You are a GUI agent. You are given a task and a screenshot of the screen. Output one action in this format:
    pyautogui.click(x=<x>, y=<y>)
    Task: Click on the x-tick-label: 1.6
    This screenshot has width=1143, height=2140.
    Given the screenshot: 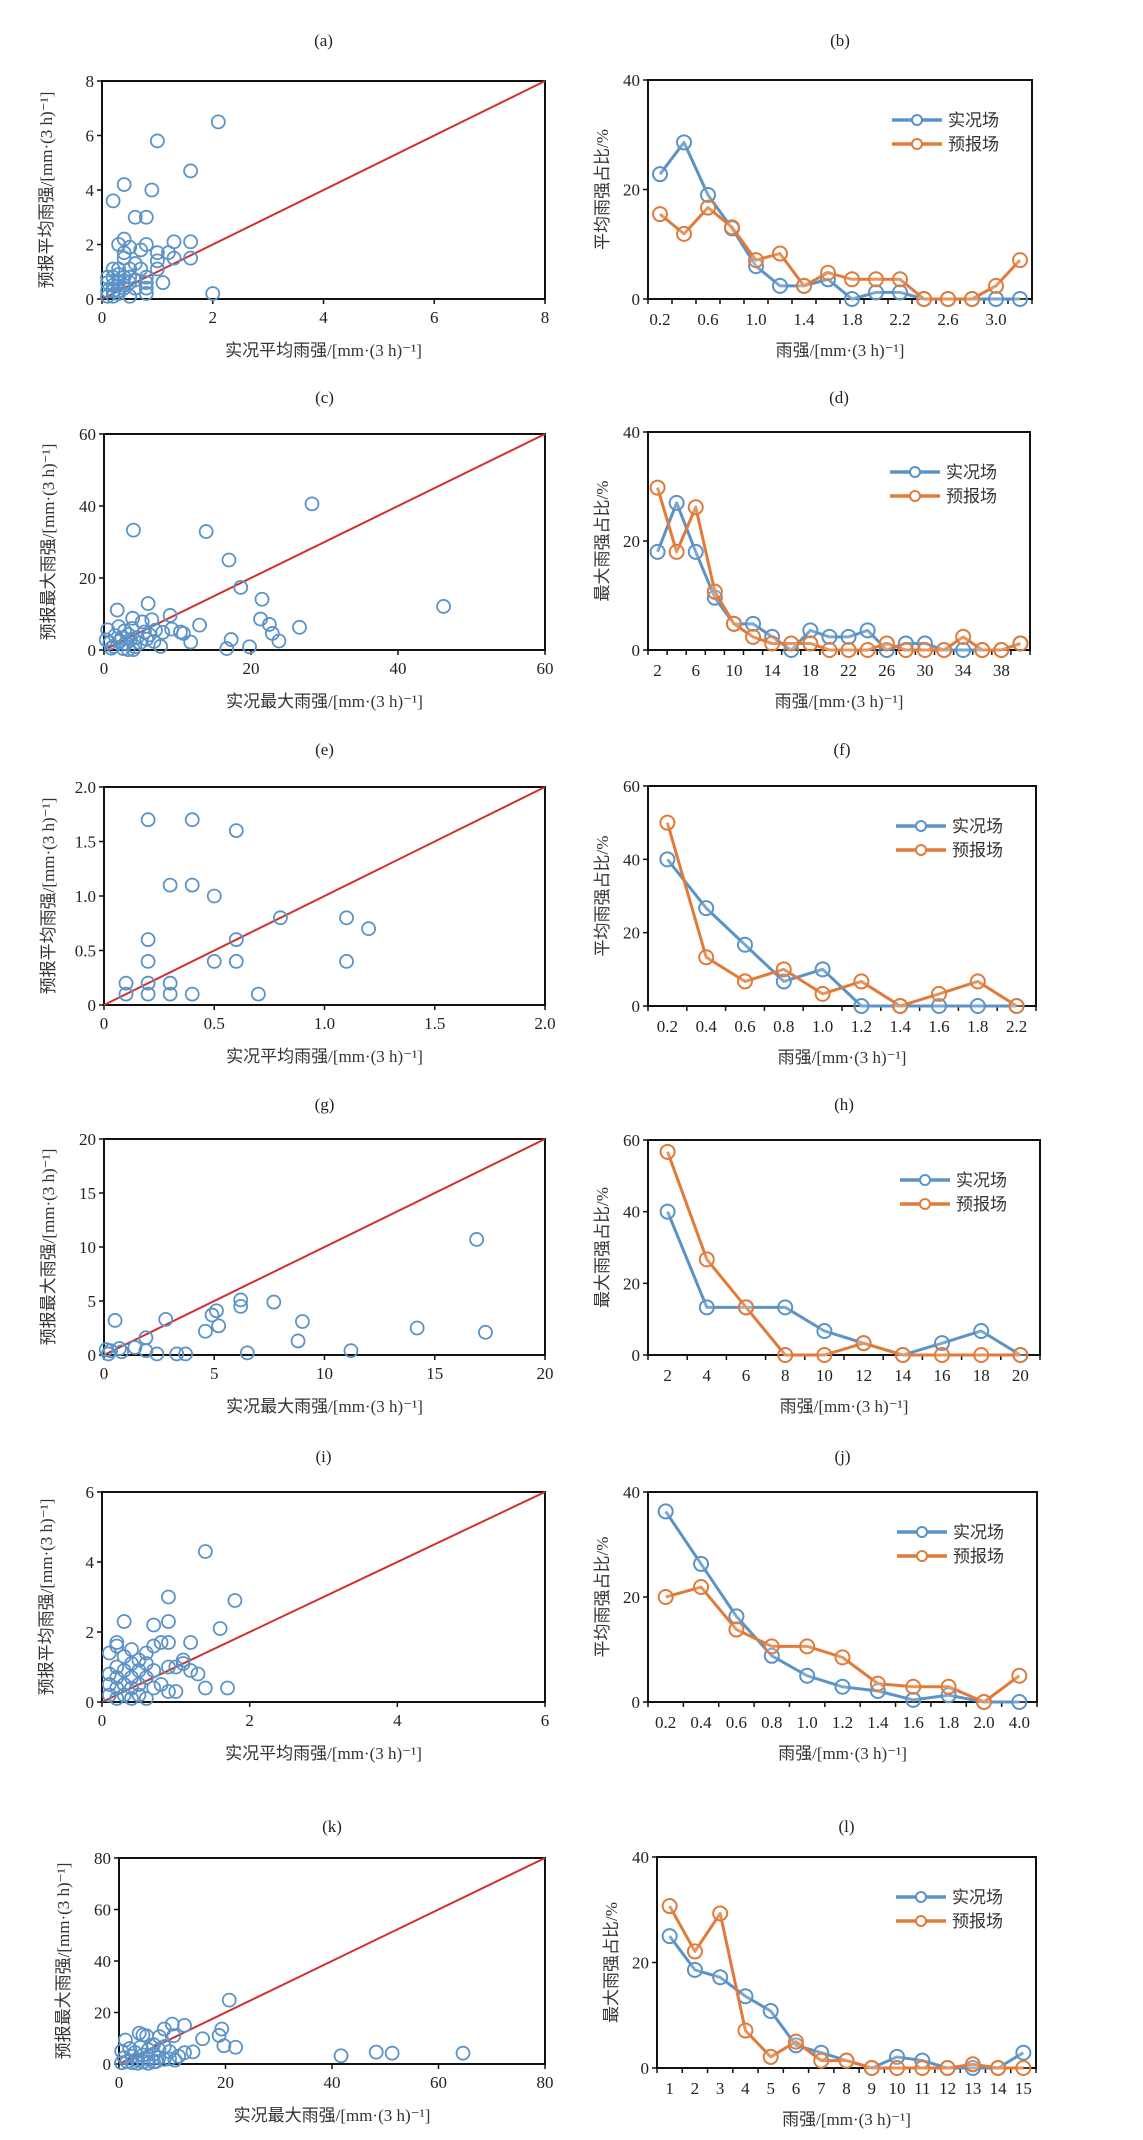 What is the action you would take?
    pyautogui.click(x=938, y=1026)
    